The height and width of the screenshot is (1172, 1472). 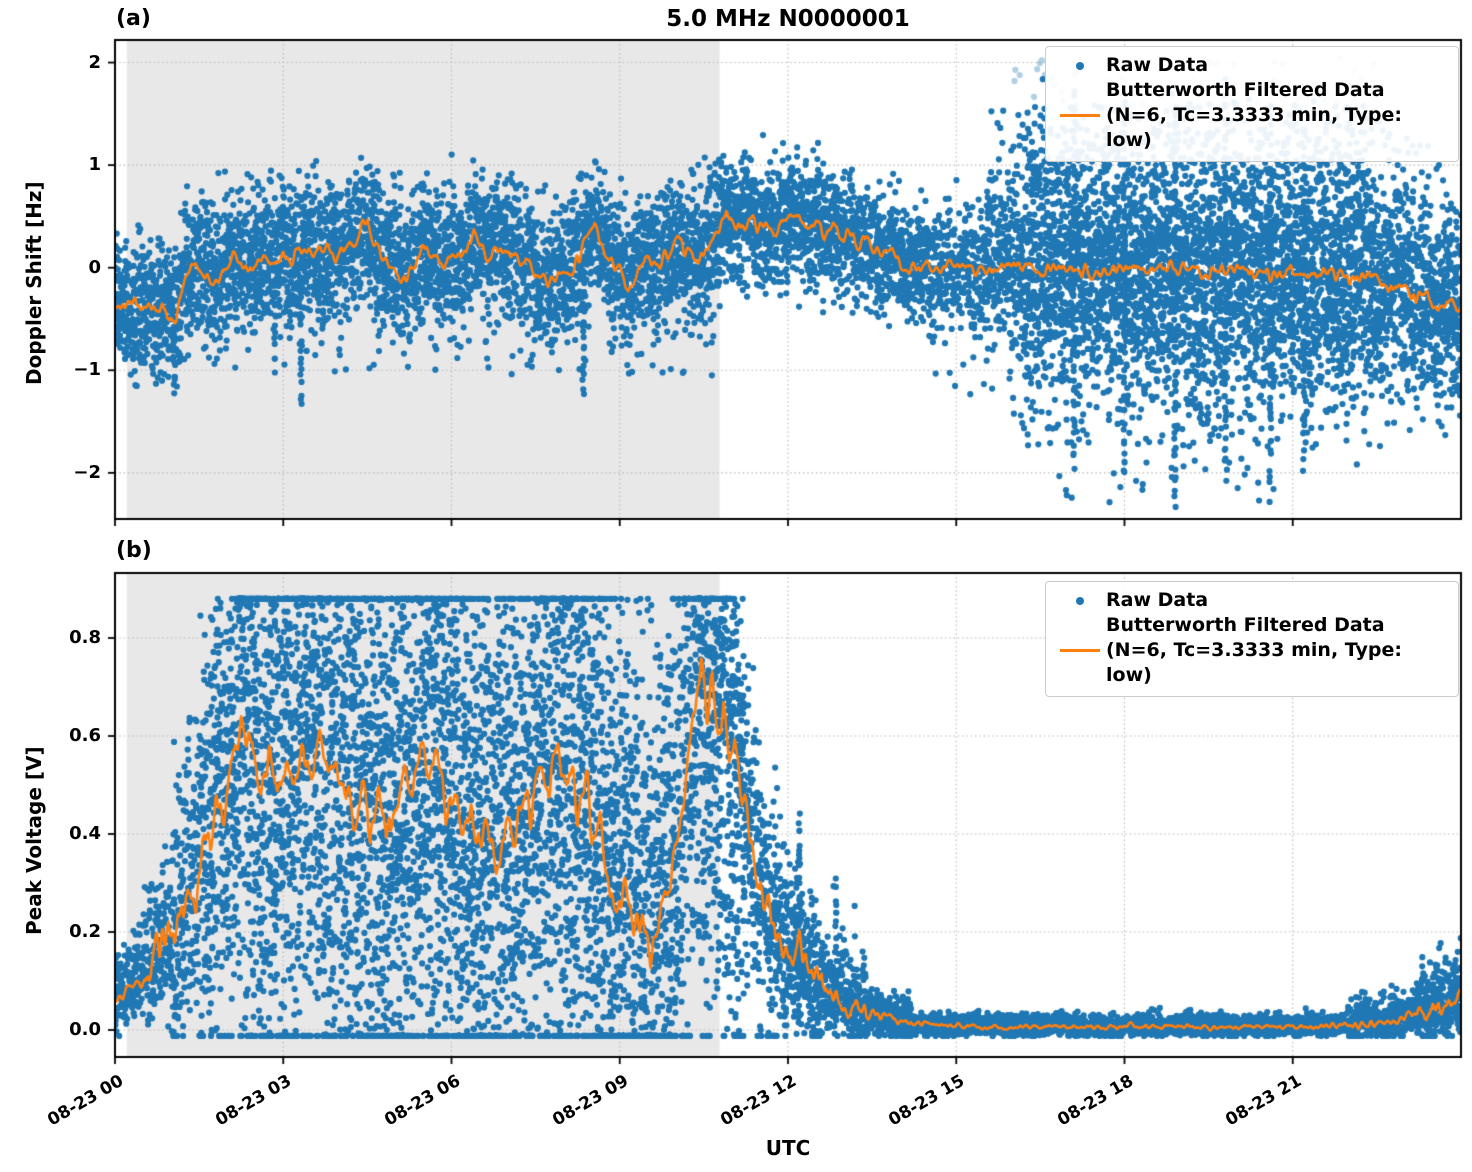 I want to click on y-tick-label: 1, so click(x=94, y=165).